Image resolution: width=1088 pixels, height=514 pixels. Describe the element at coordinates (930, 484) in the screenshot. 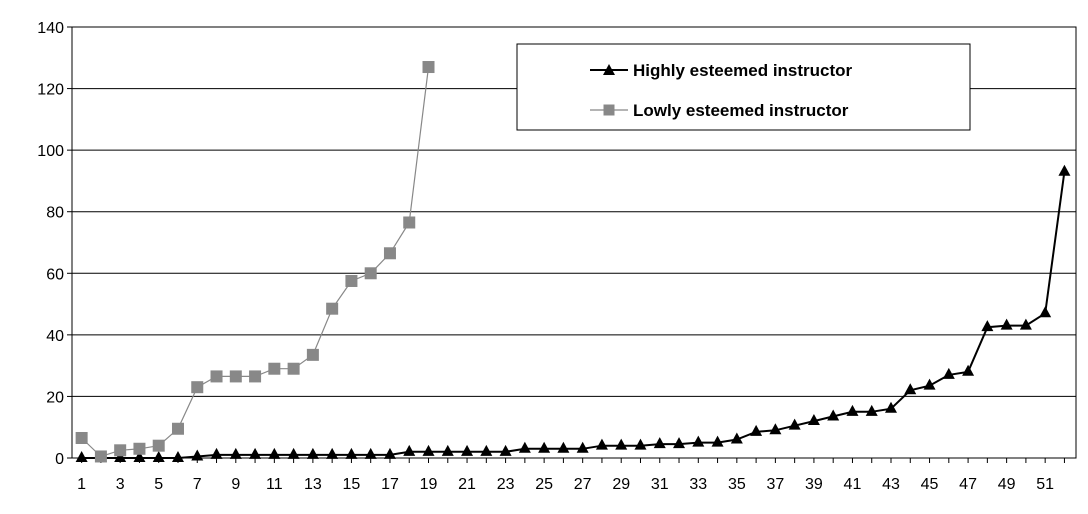

I see `x-tick-label-45: 45` at that location.